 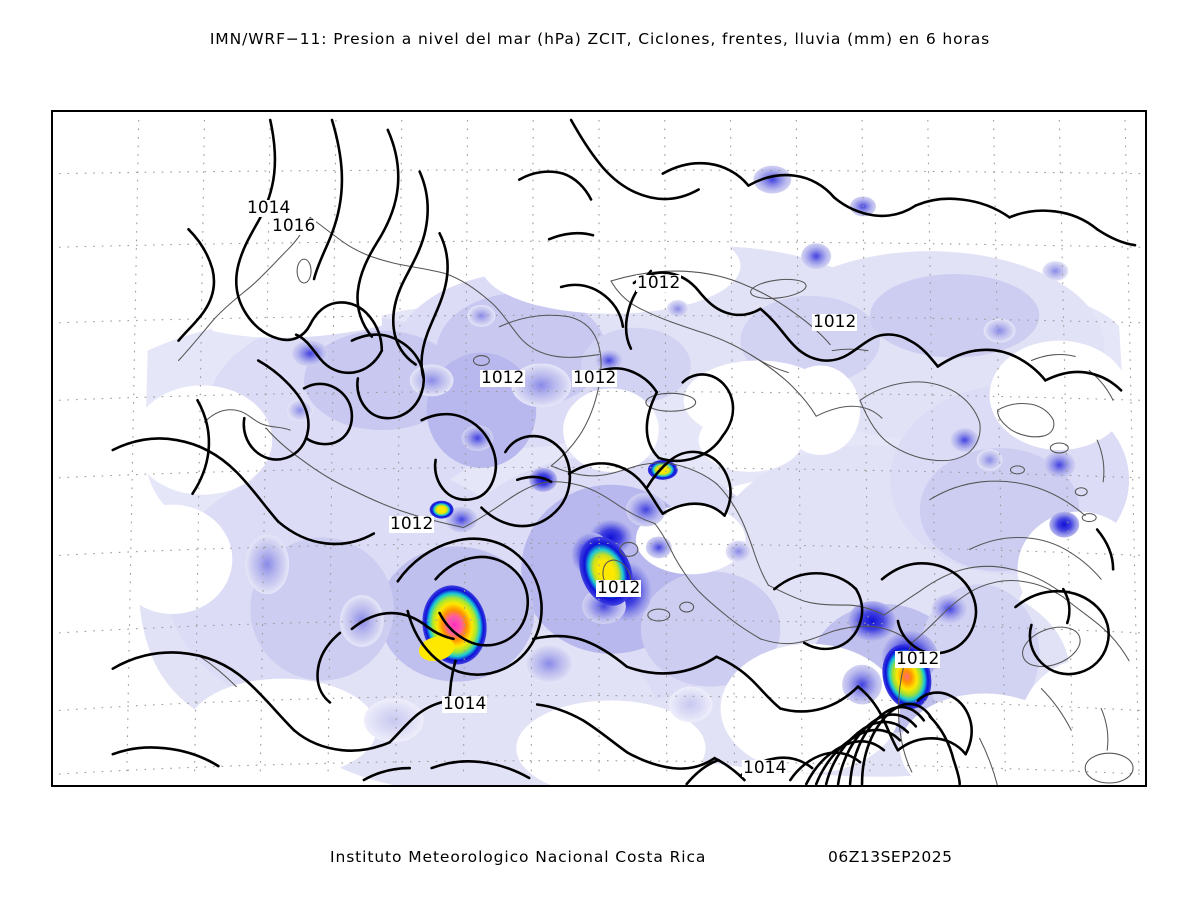 I want to click on isobar-cyclone-outer, so click(x=469, y=606).